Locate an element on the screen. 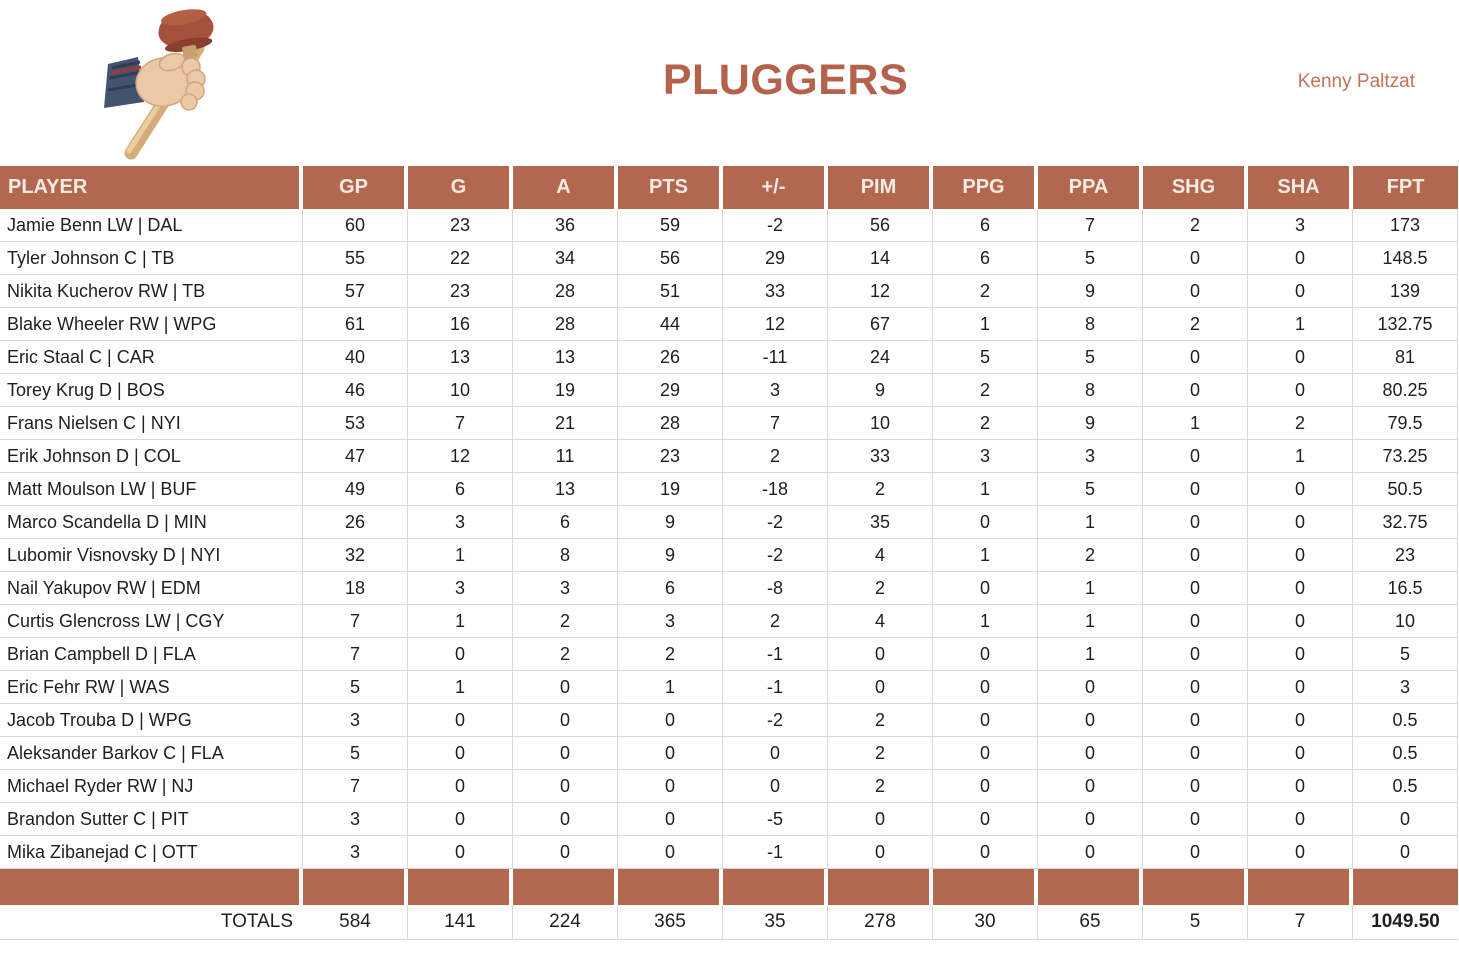 Image resolution: width=1459 pixels, height=967 pixels. column-header-sha: SHA is located at coordinates (1300, 187).